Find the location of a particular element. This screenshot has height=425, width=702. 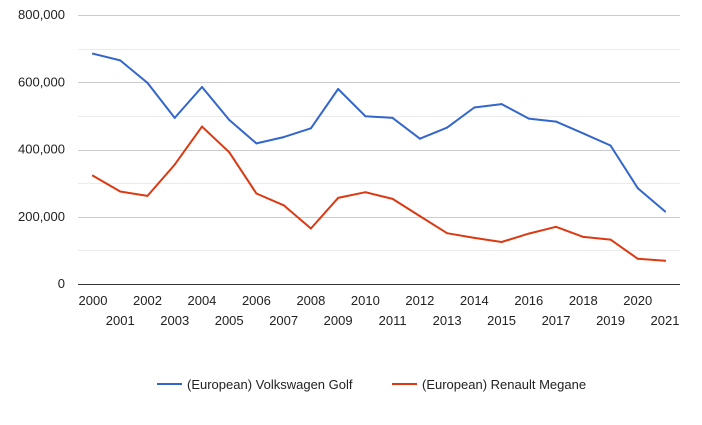

y-tick-label: 800,000 is located at coordinates (41, 14).